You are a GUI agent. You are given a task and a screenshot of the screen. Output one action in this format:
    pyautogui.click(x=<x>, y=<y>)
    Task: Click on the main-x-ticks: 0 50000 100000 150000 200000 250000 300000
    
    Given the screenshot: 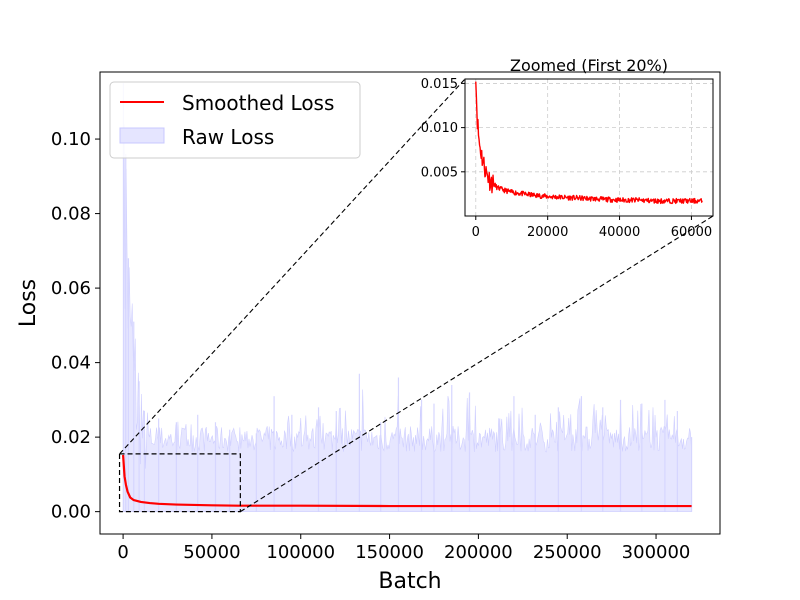 What is the action you would take?
    pyautogui.click(x=403, y=548)
    